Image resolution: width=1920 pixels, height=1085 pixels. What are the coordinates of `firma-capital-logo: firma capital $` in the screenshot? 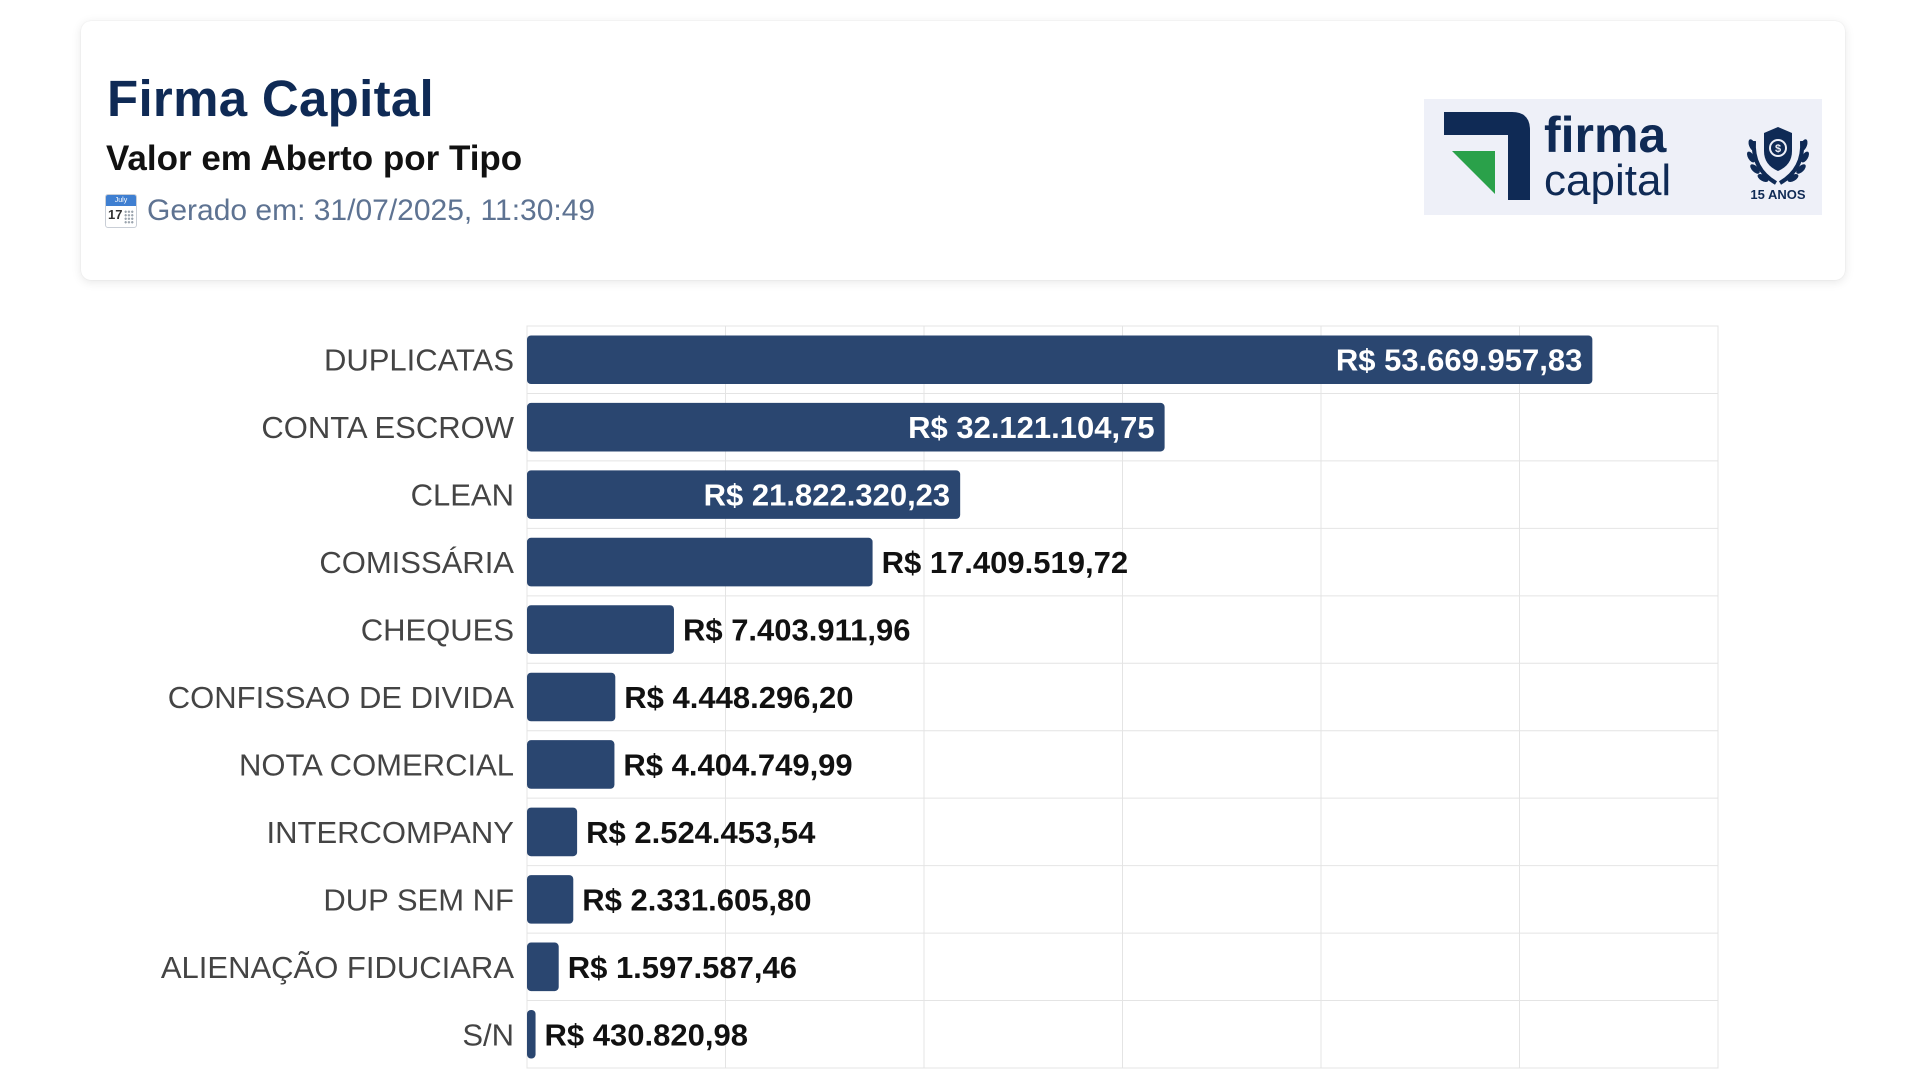 It's located at (1623, 157).